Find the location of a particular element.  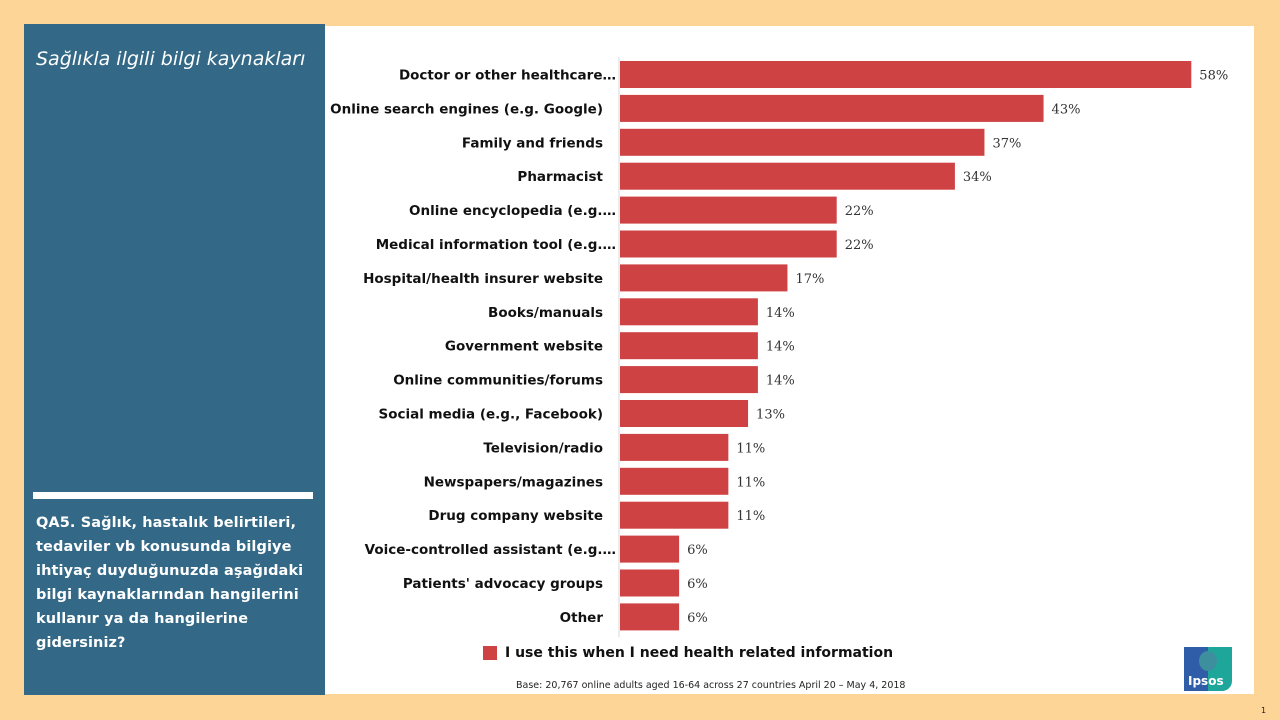

legend-swatch is located at coordinates (490, 653).